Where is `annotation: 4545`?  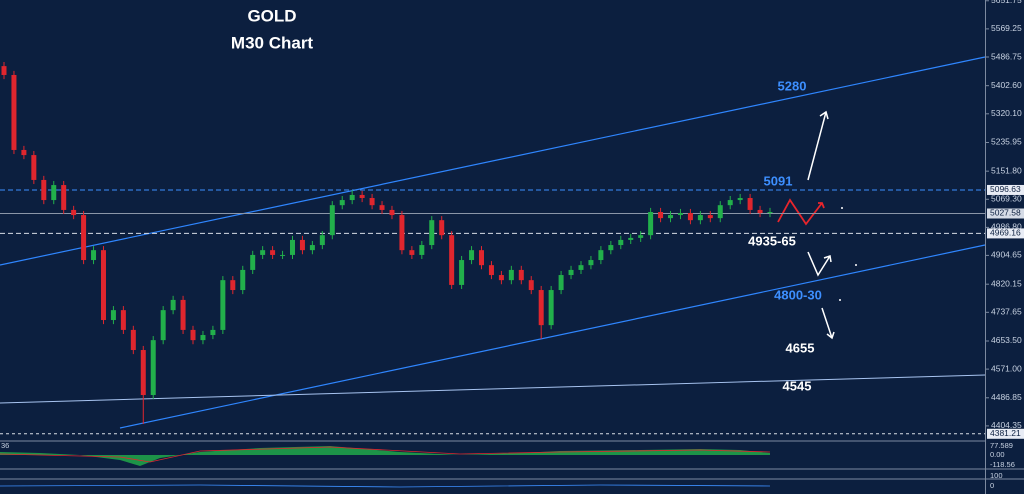 annotation: 4545 is located at coordinates (797, 385).